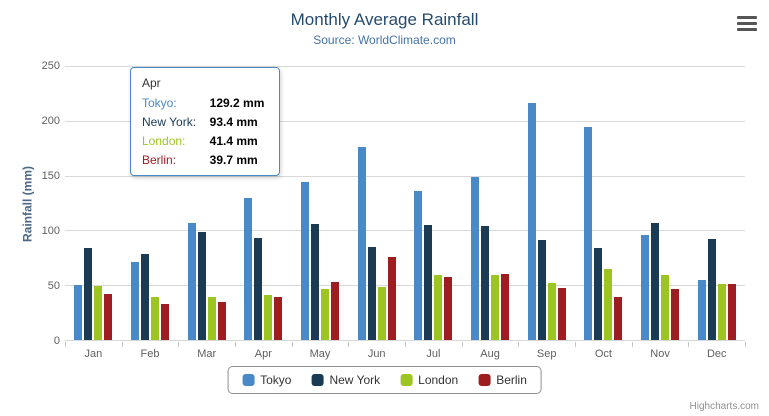 The width and height of the screenshot is (769, 416). I want to click on bar-tokyo-sep, so click(531, 221).